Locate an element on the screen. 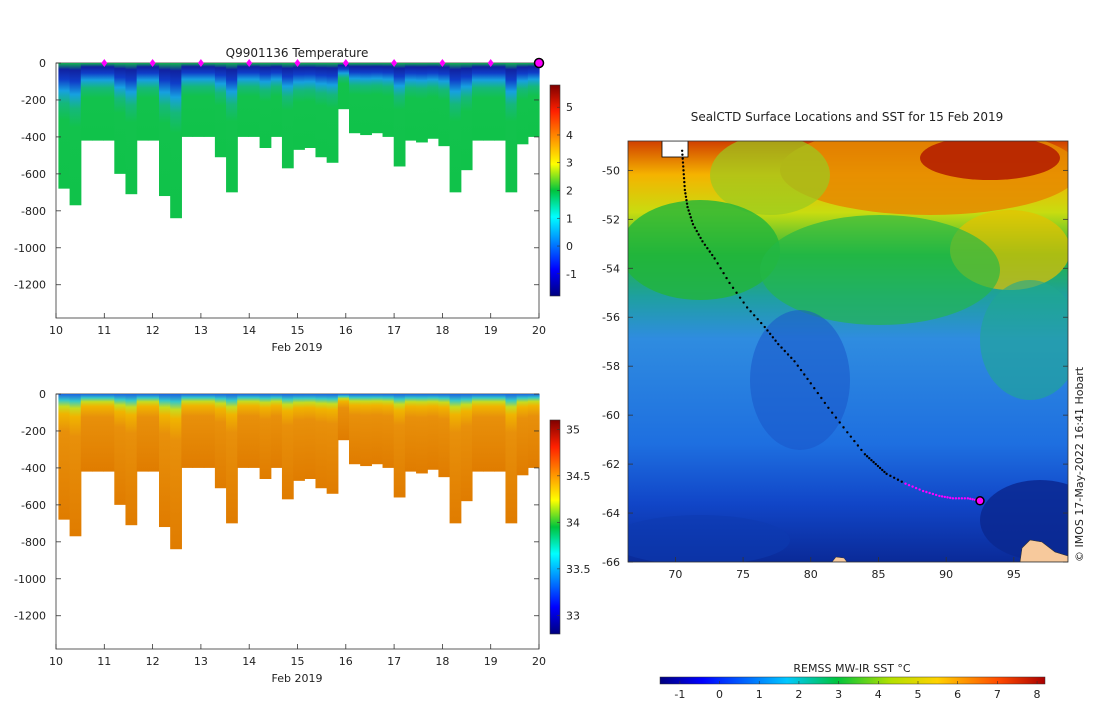 Image resolution: width=1100 pixels, height=704 pixels. y-tick-label: -400 is located at coordinates (33, 468).